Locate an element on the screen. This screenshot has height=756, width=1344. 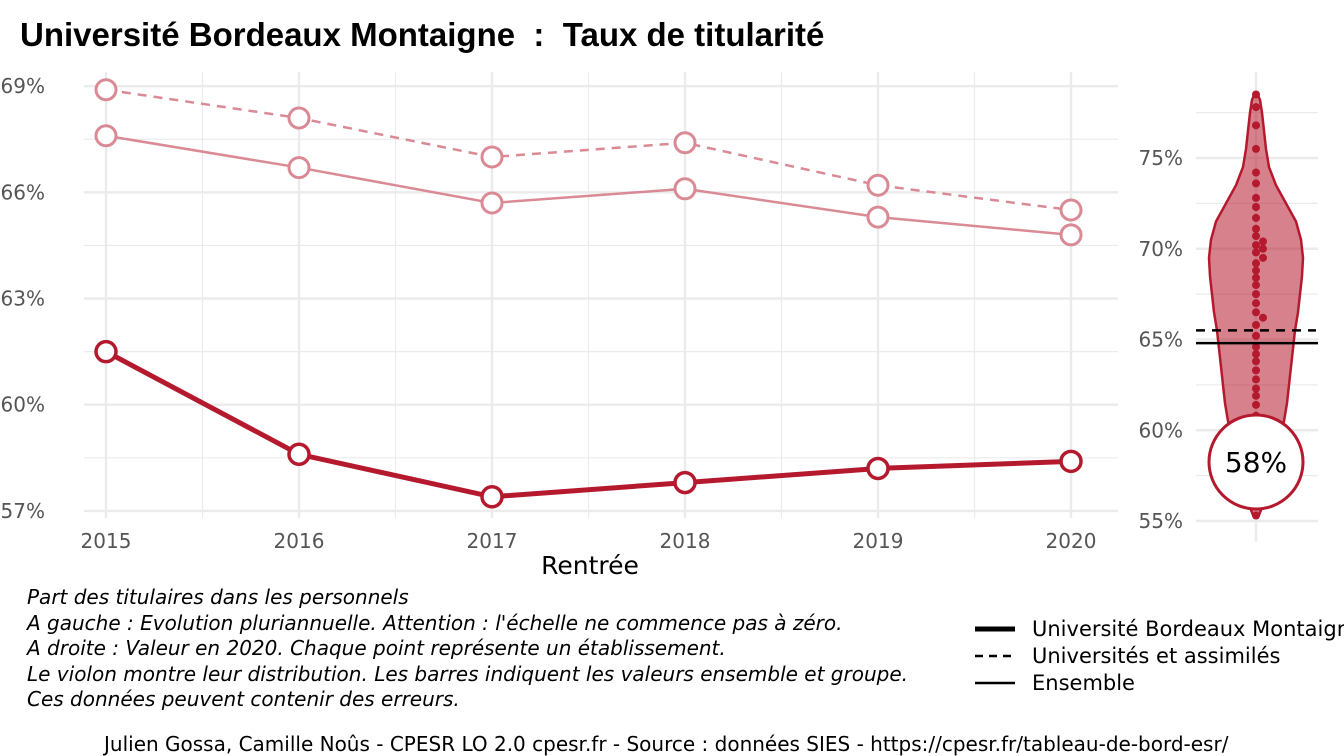
legend-label: Universités et assimilés is located at coordinates (1156, 656).